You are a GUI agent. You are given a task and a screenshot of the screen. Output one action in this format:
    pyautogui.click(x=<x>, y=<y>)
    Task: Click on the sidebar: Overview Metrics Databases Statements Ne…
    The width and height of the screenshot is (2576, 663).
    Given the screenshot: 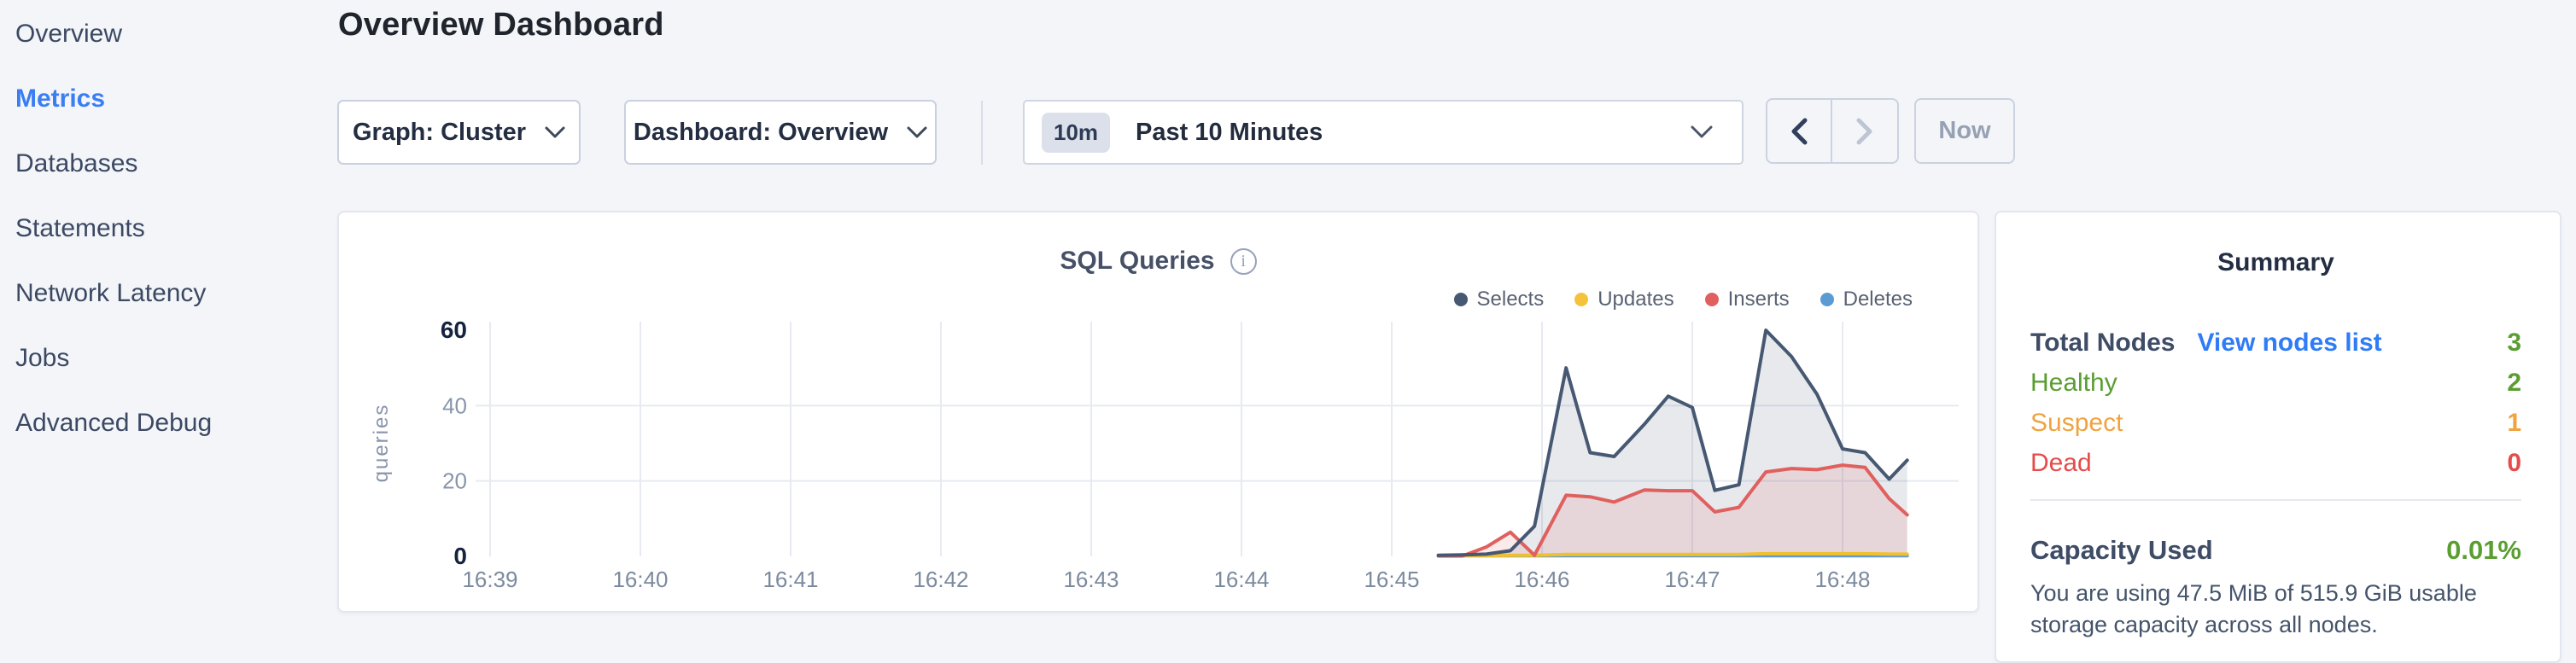 What is the action you would take?
    pyautogui.click(x=163, y=311)
    